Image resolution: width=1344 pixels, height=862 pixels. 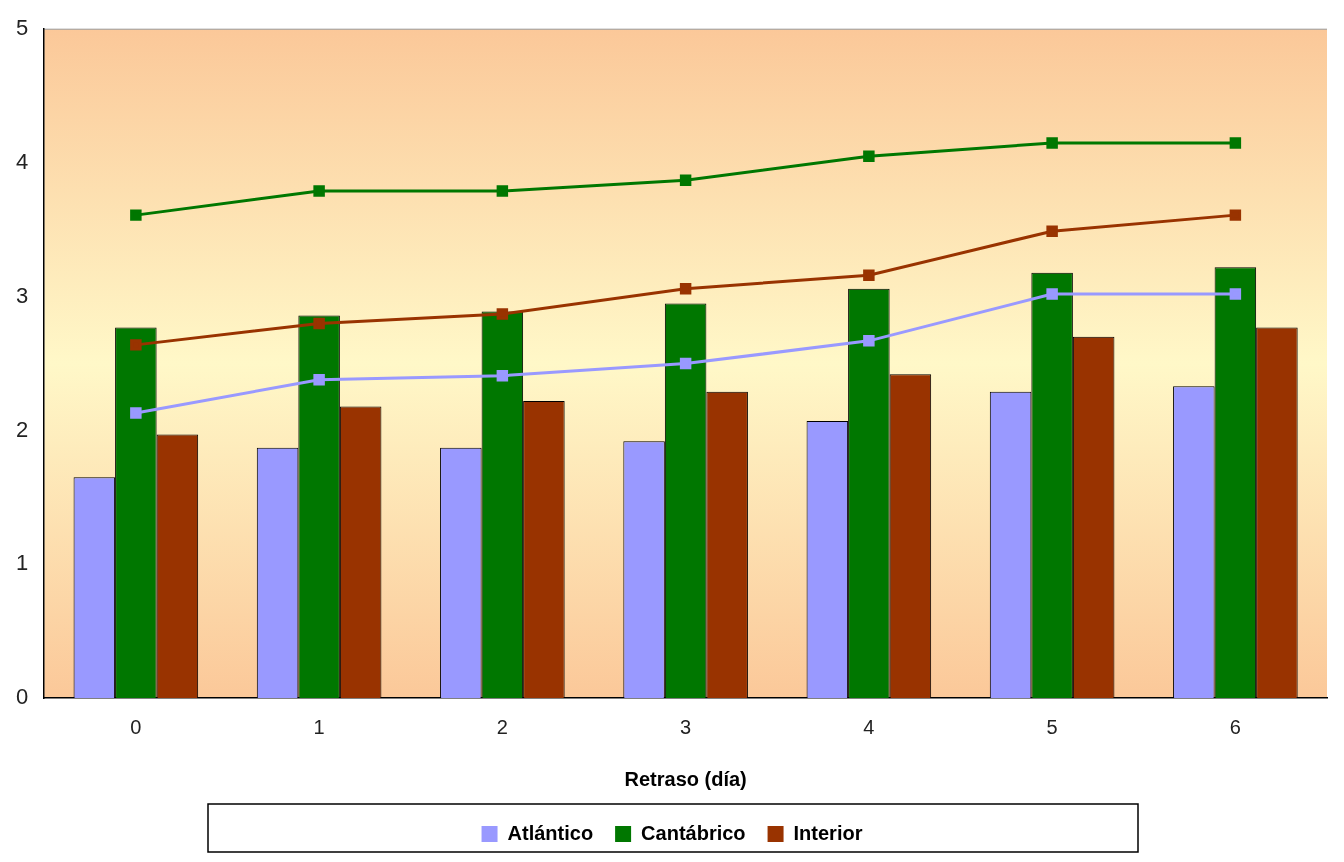 What do you see at coordinates (869, 726) in the screenshot?
I see `x-tick-label: 4` at bounding box center [869, 726].